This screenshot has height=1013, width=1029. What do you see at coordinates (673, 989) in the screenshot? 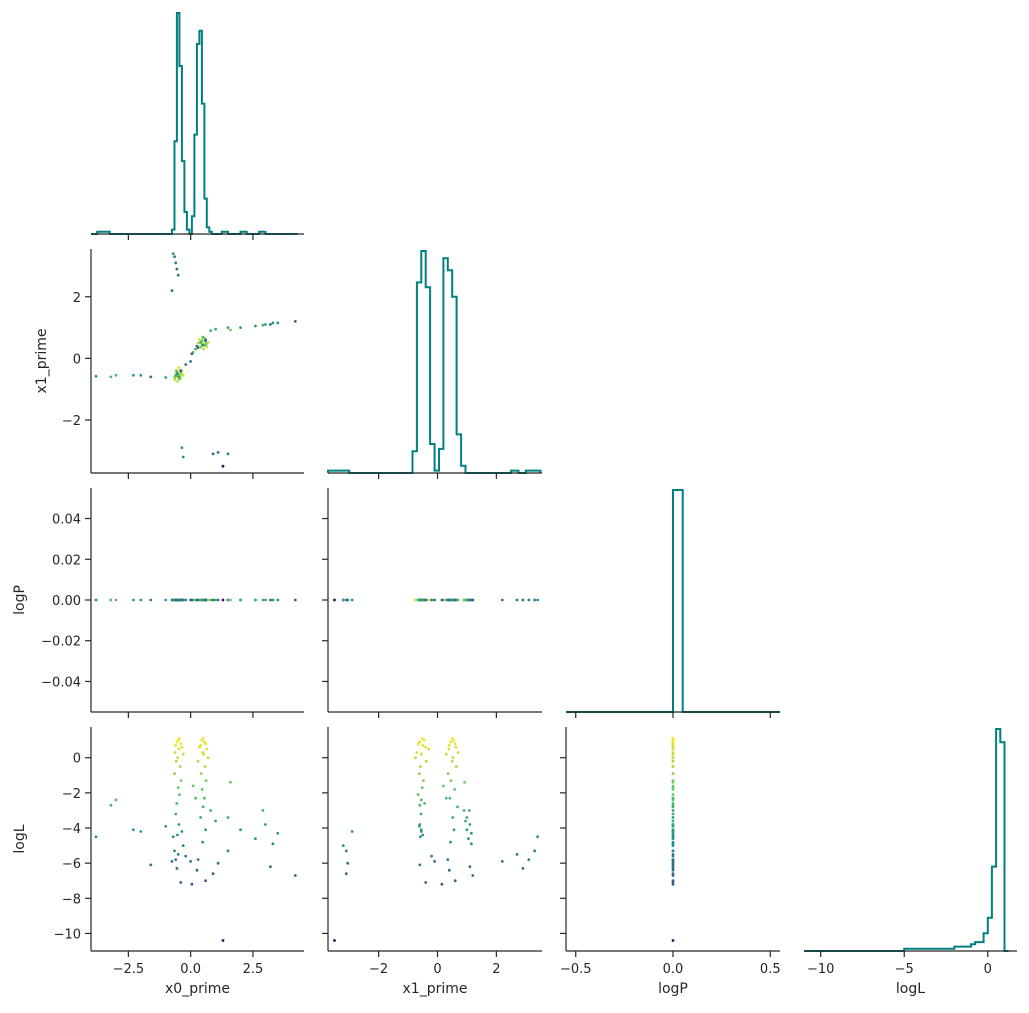
I see `x-axis-label: logP` at bounding box center [673, 989].